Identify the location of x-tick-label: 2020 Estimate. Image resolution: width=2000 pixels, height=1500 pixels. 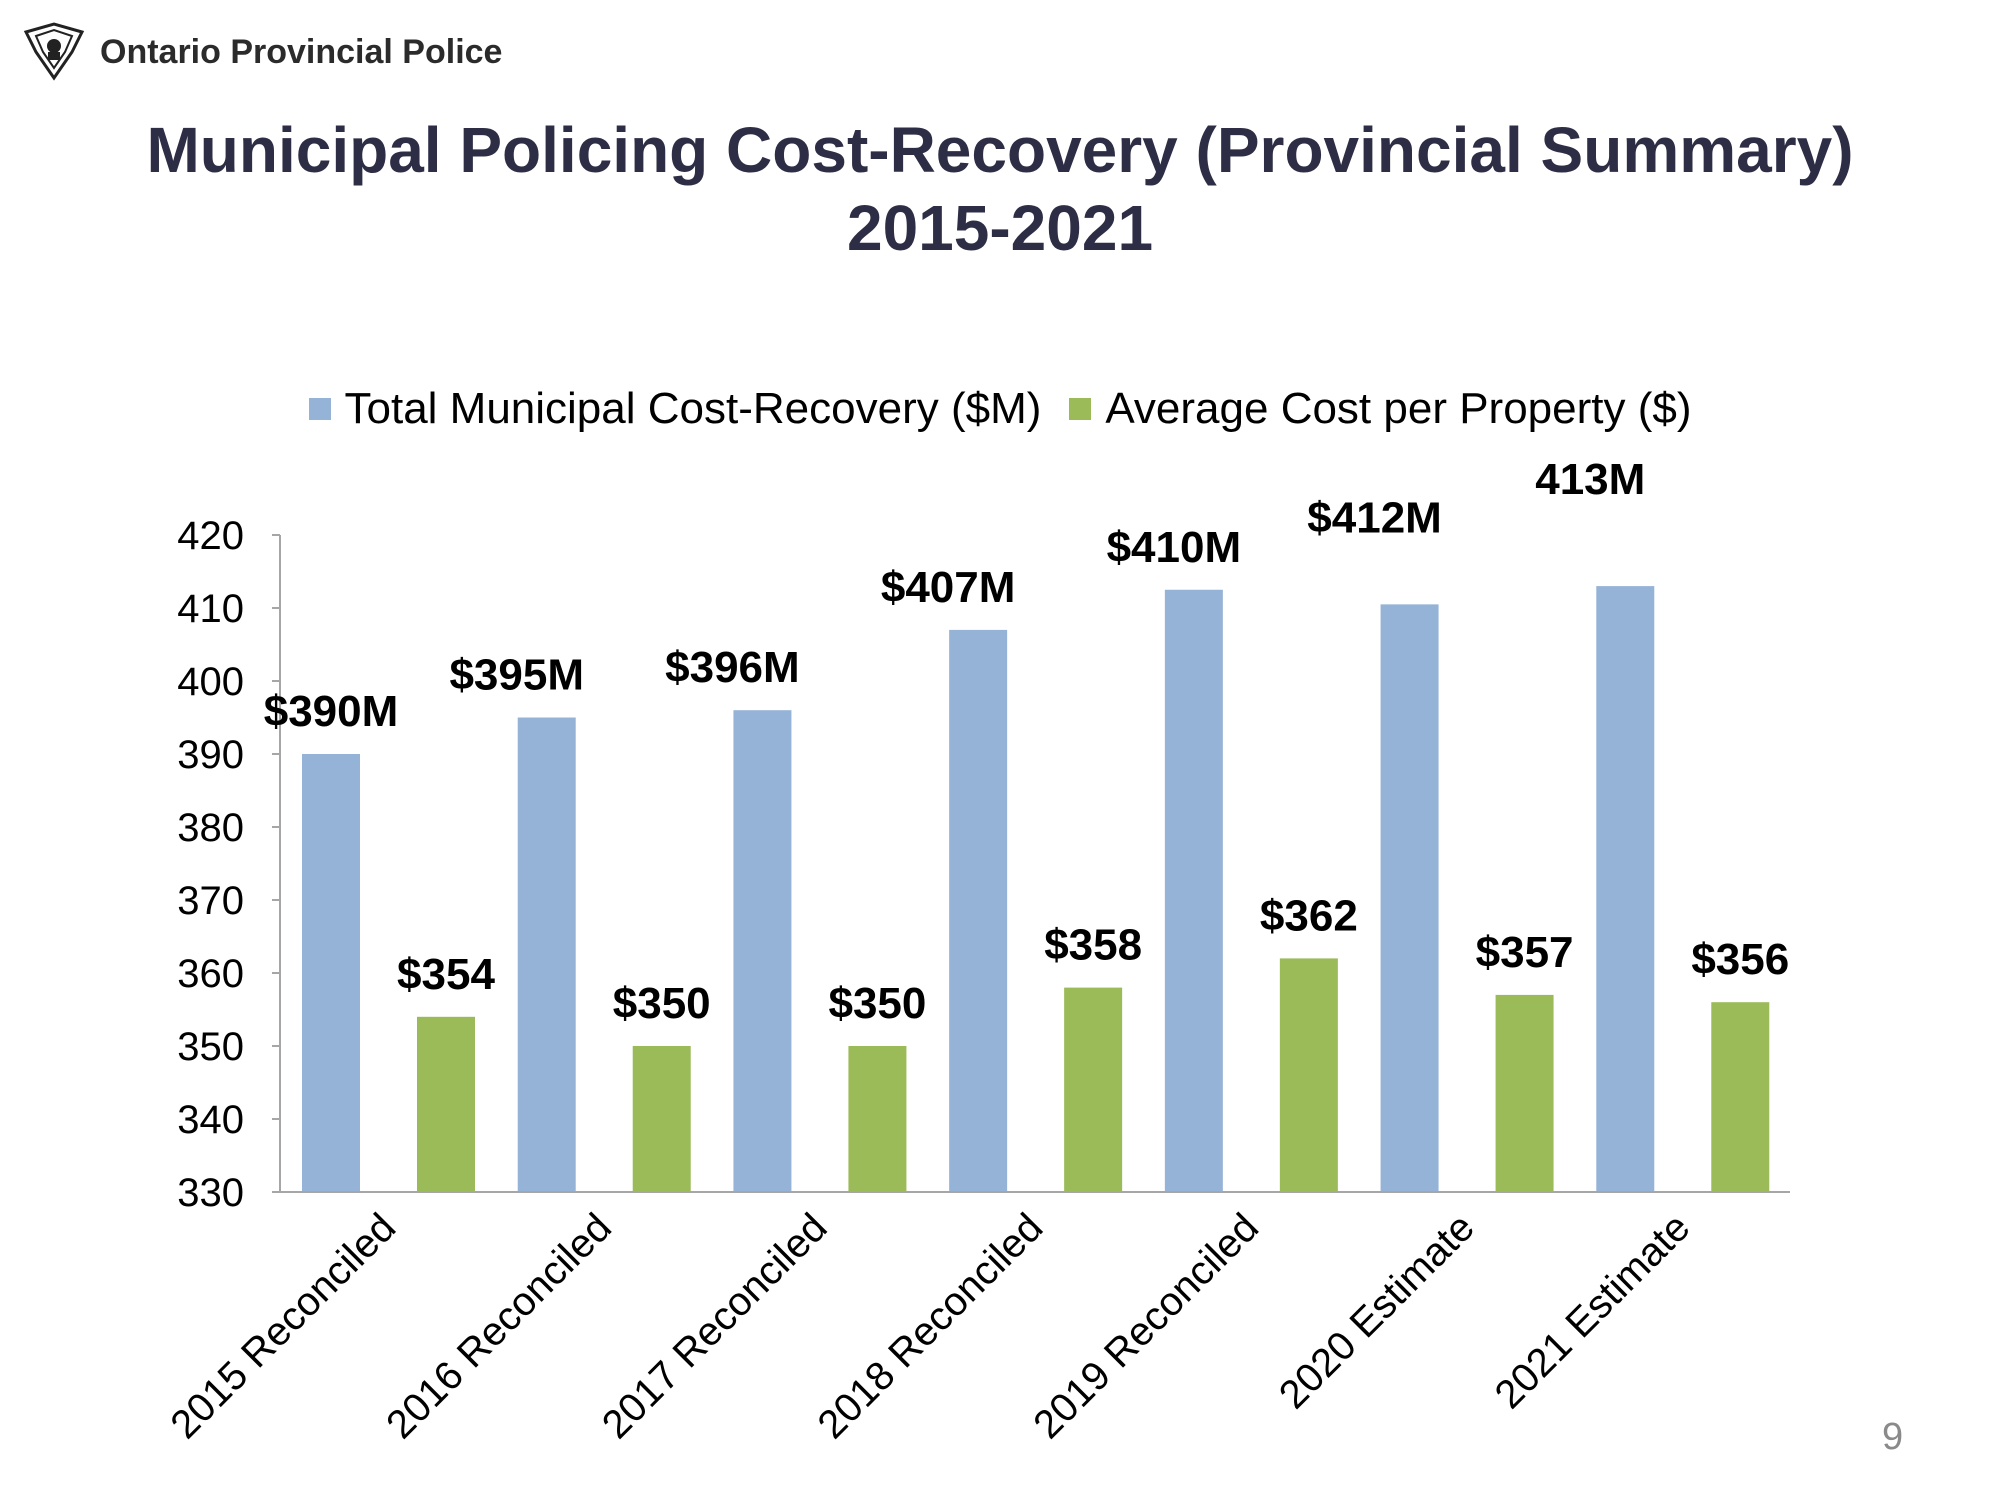
(1377, 1311).